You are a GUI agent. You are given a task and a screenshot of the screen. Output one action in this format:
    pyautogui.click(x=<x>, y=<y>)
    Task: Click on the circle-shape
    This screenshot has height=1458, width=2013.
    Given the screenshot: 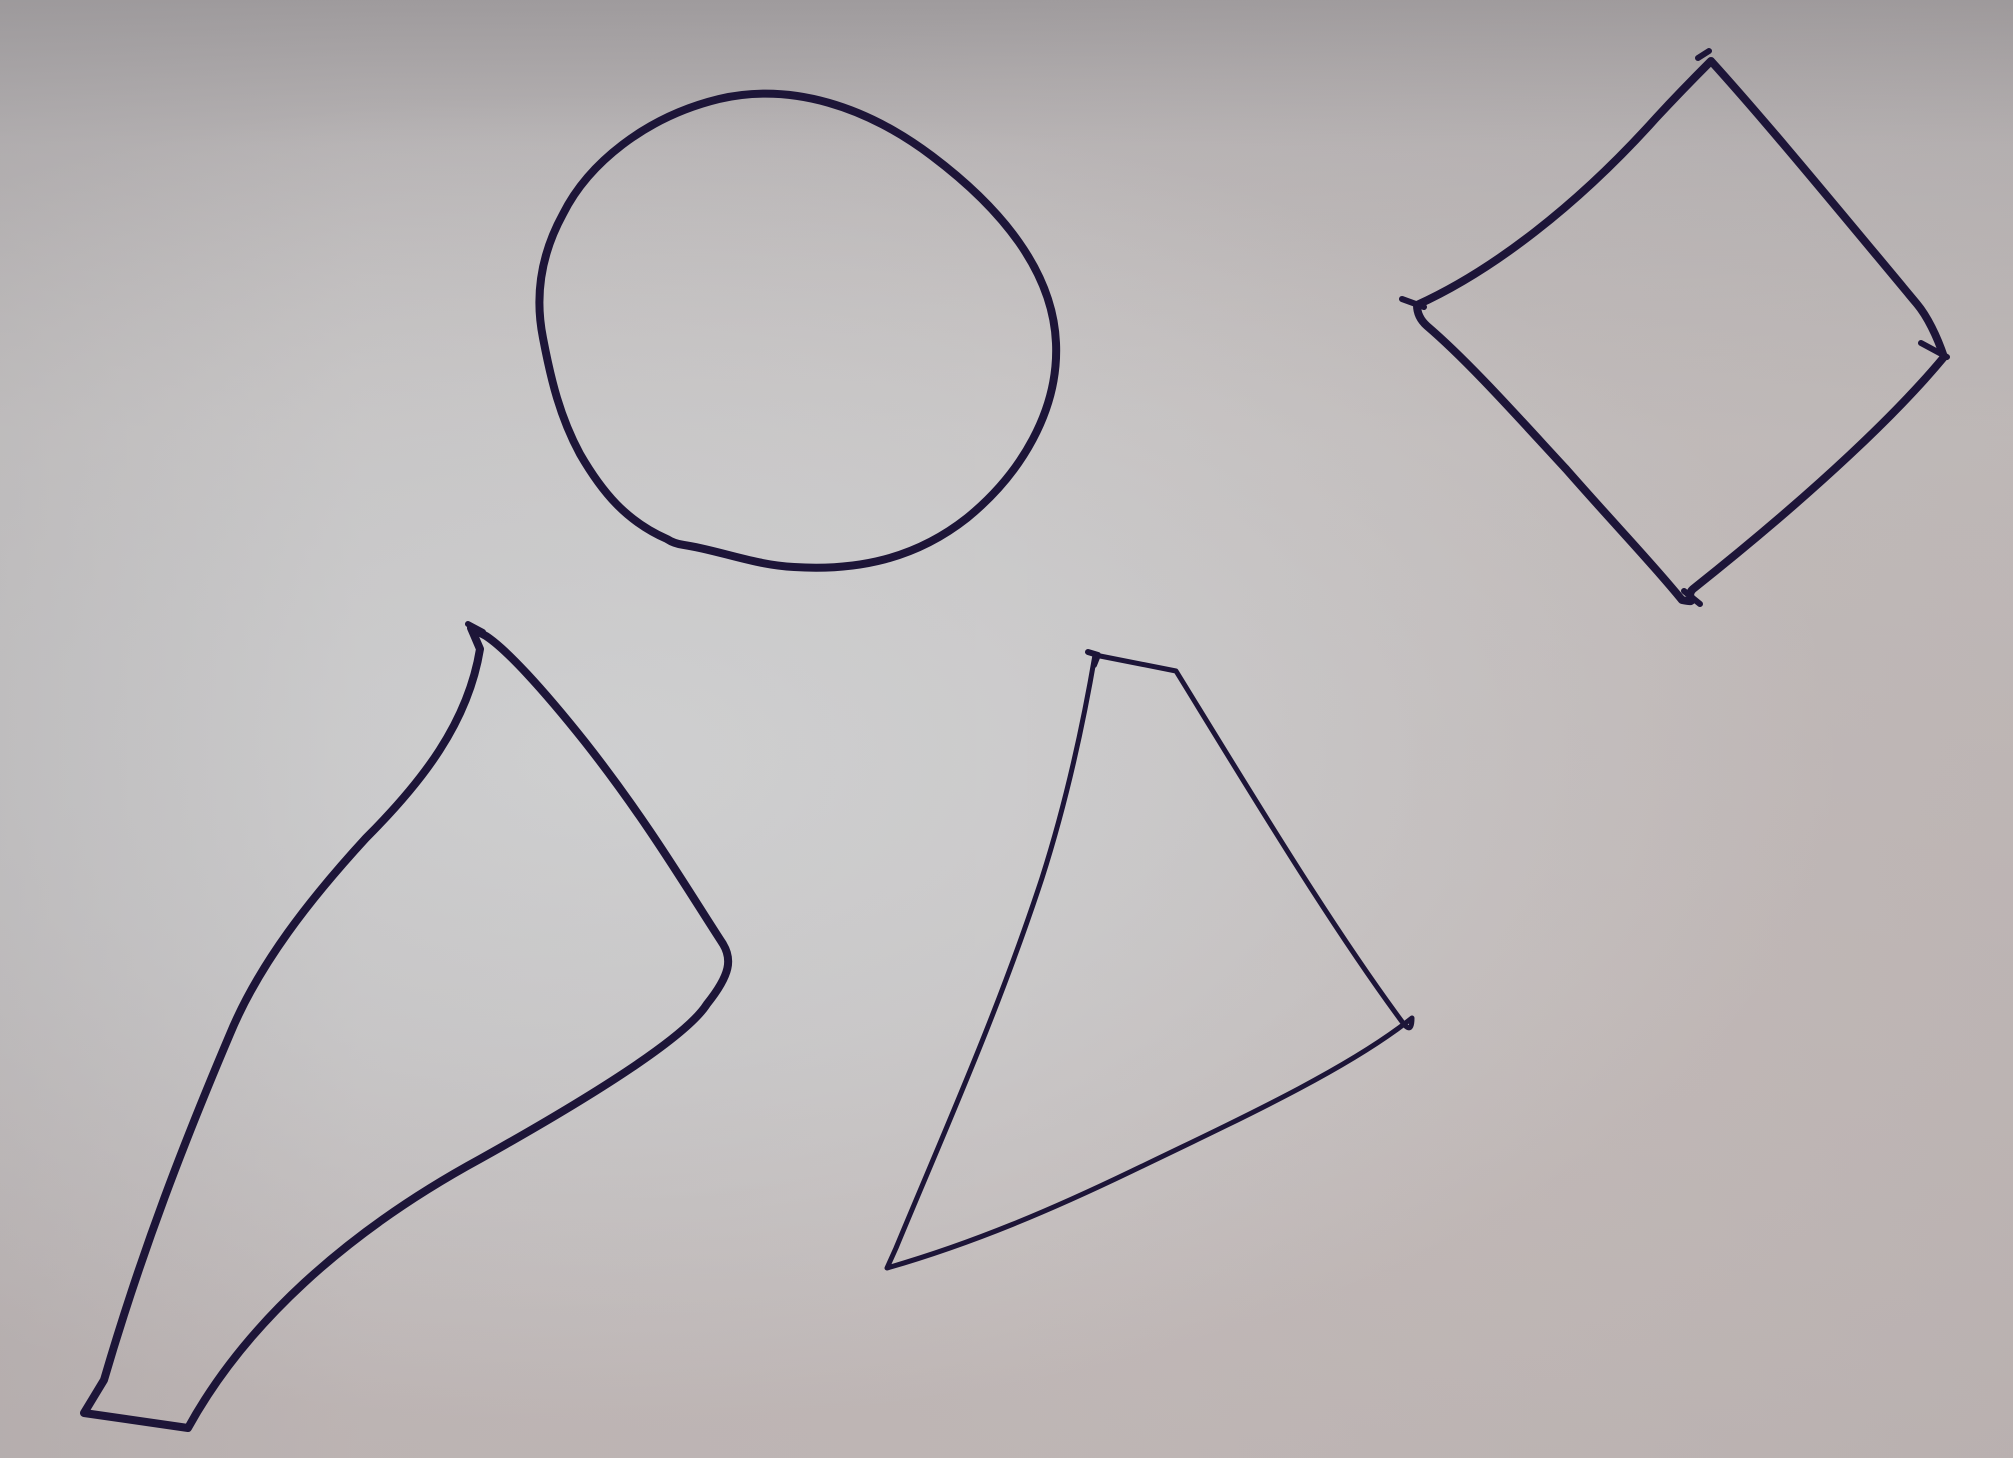 What is the action you would take?
    pyautogui.click(x=798, y=330)
    